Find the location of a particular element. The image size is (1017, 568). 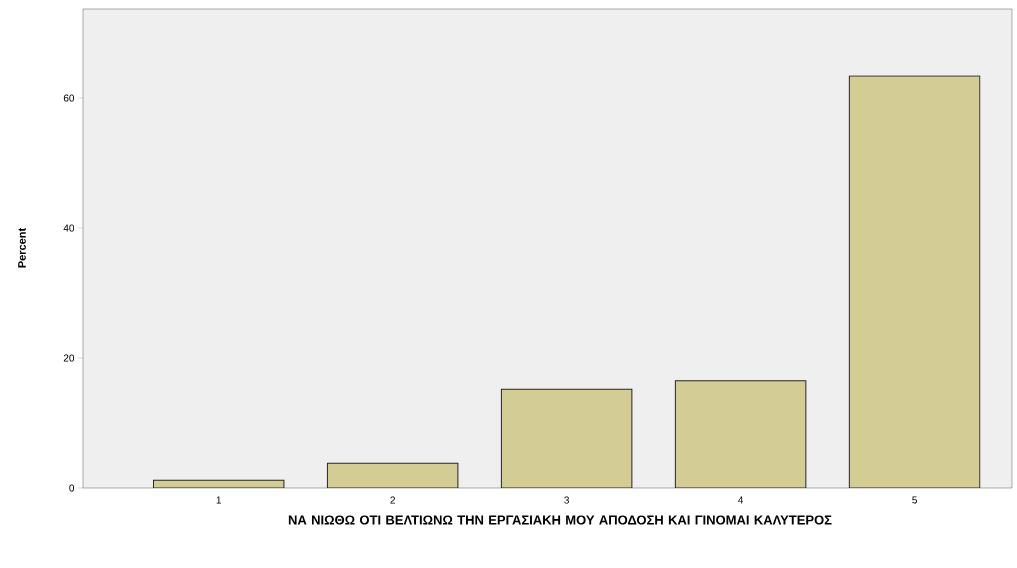

y-tick-label: 0 is located at coordinates (72, 488).